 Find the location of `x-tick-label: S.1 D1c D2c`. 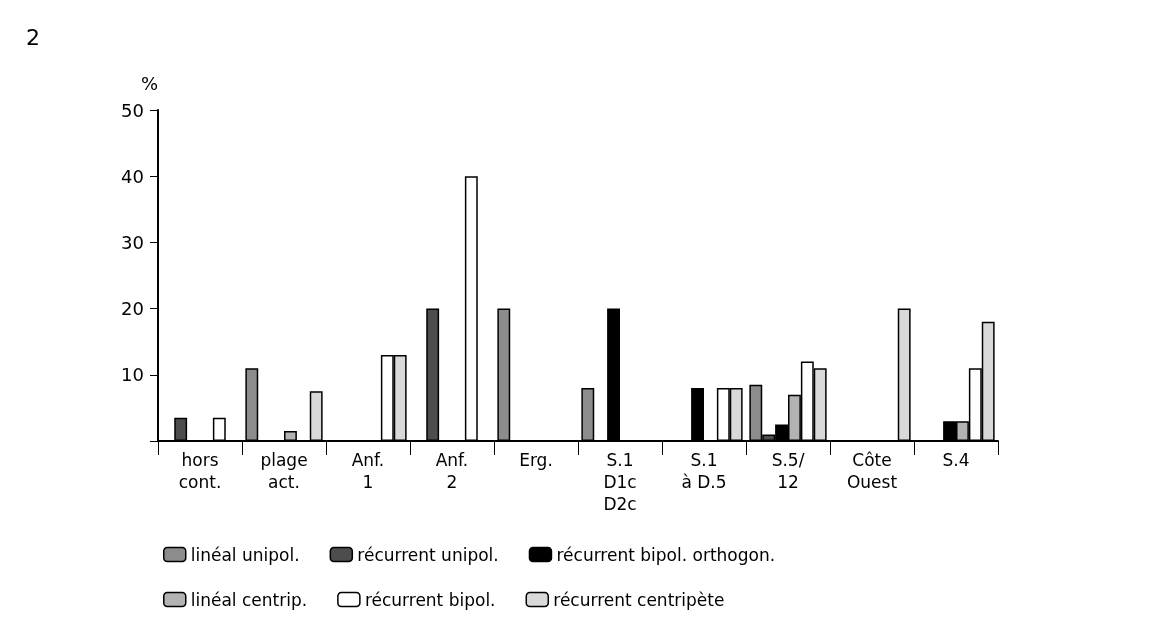

x-tick-label: S.1 D1c D2c is located at coordinates (620, 482).